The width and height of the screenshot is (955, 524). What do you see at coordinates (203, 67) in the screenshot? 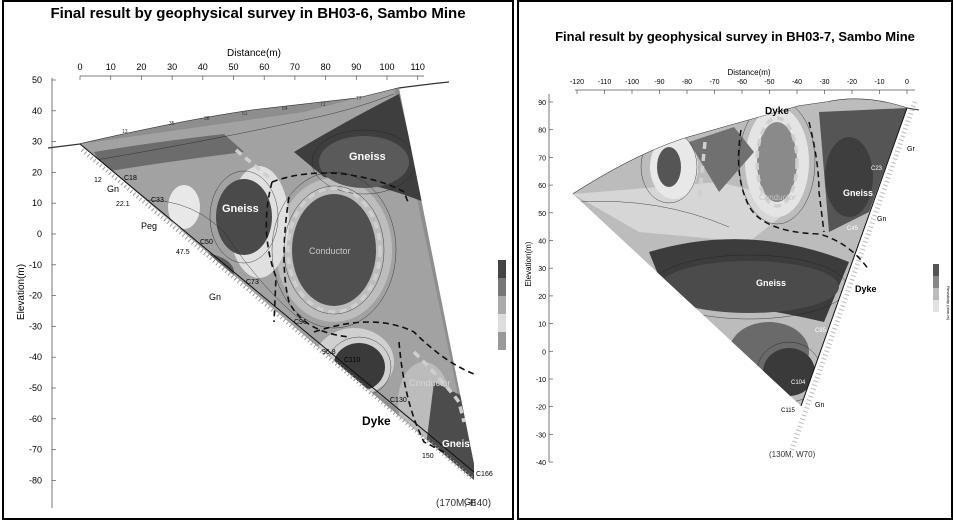
I see `left-x-tick-label: 40` at bounding box center [203, 67].